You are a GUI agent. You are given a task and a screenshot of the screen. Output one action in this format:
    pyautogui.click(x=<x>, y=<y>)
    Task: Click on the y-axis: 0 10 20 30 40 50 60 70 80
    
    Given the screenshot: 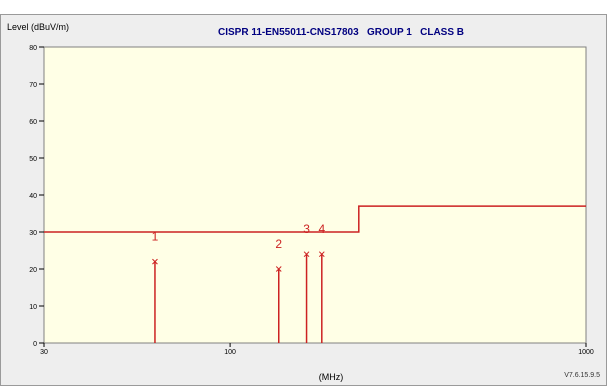 What is the action you would take?
    pyautogui.click(x=36, y=196)
    